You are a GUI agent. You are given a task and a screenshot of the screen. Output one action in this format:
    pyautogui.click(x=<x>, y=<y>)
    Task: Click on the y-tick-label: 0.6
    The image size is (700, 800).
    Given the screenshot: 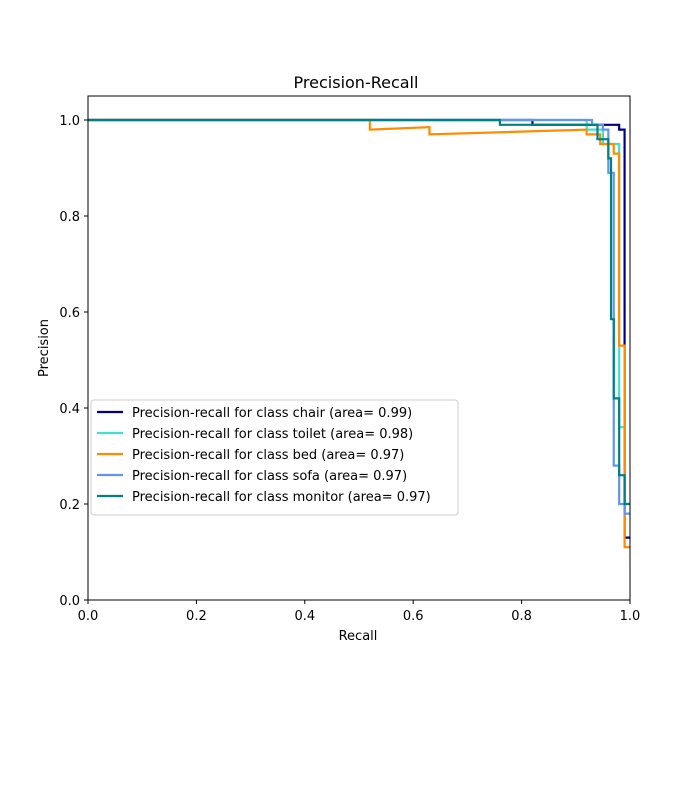 What is the action you would take?
    pyautogui.click(x=69, y=313)
    